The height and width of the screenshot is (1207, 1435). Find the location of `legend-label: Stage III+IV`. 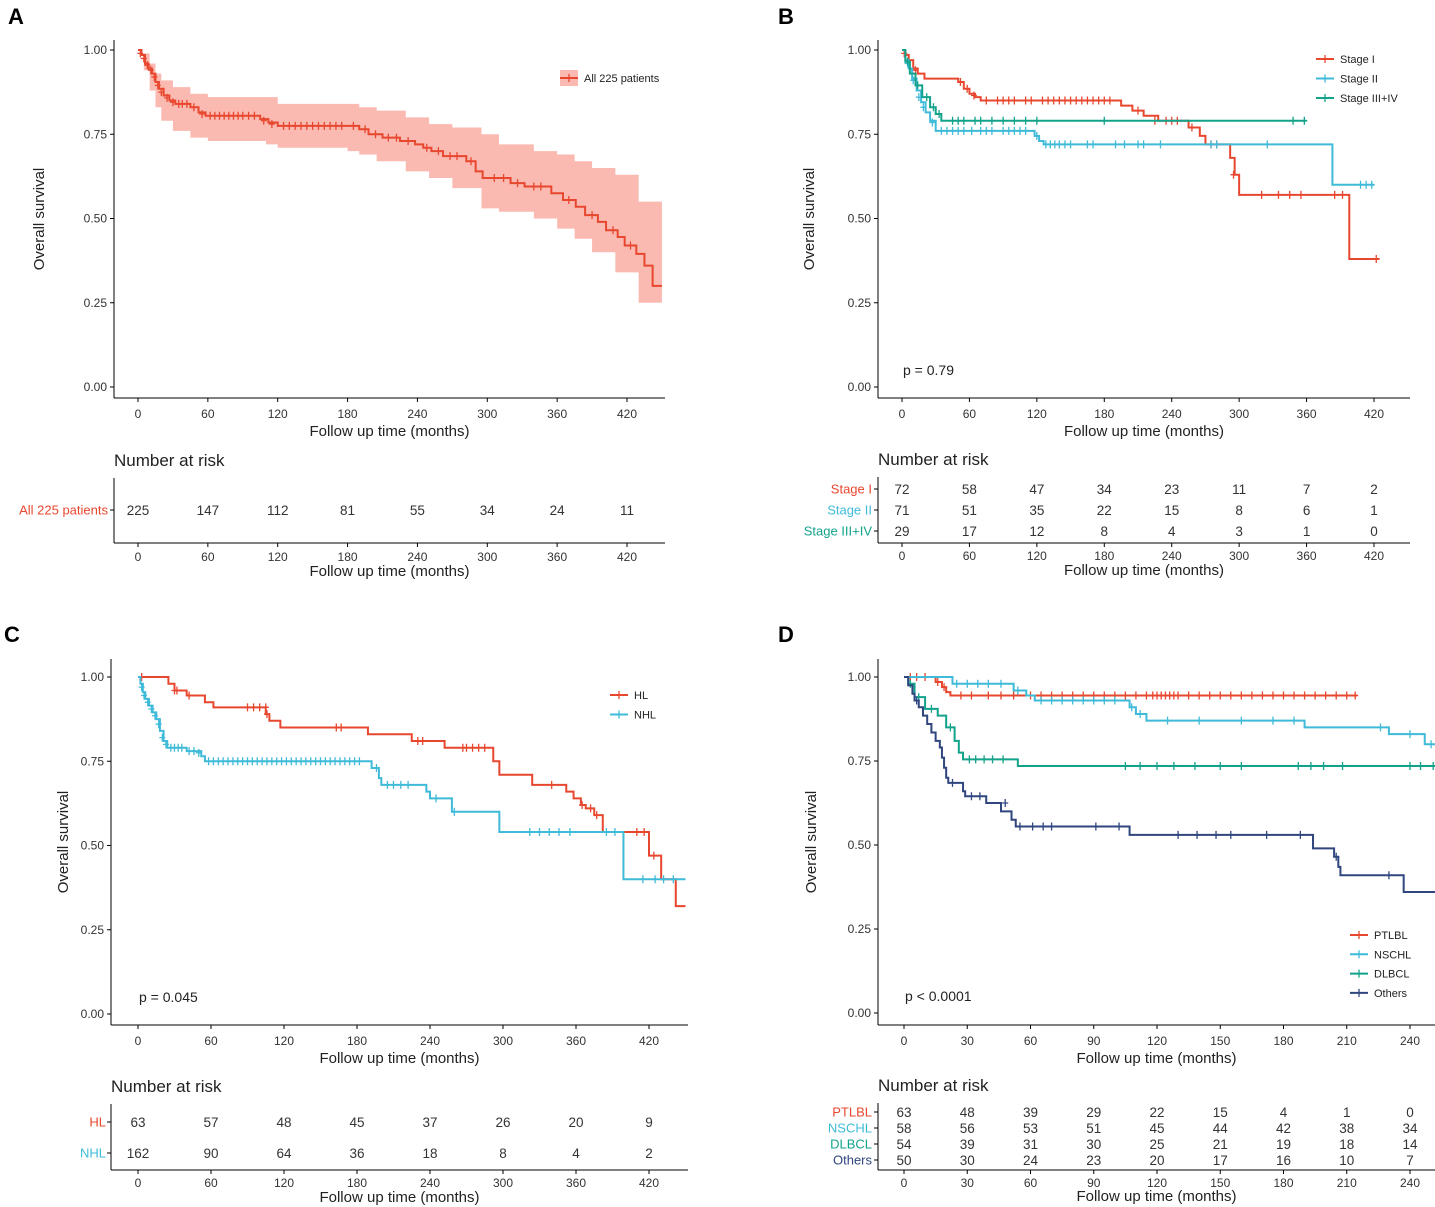

legend-label: Stage III+IV is located at coordinates (1369, 99).